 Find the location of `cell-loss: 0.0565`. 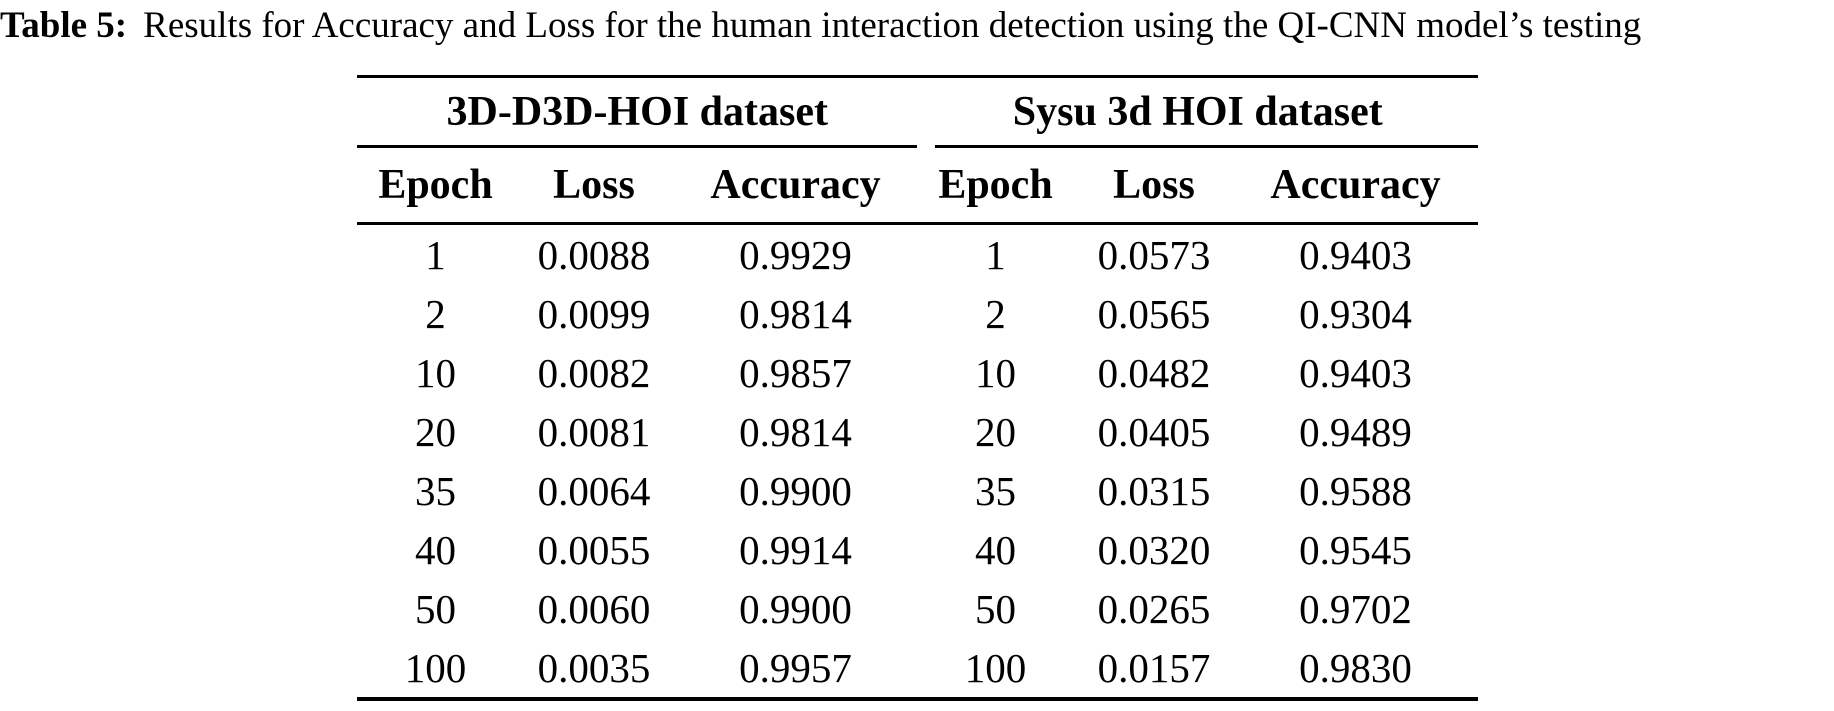

cell-loss: 0.0565 is located at coordinates (1154, 313).